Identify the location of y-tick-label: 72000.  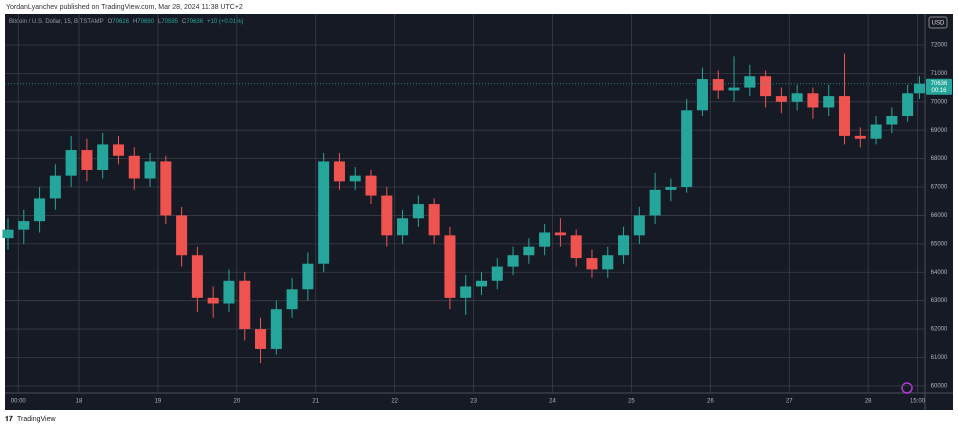
(939, 46).